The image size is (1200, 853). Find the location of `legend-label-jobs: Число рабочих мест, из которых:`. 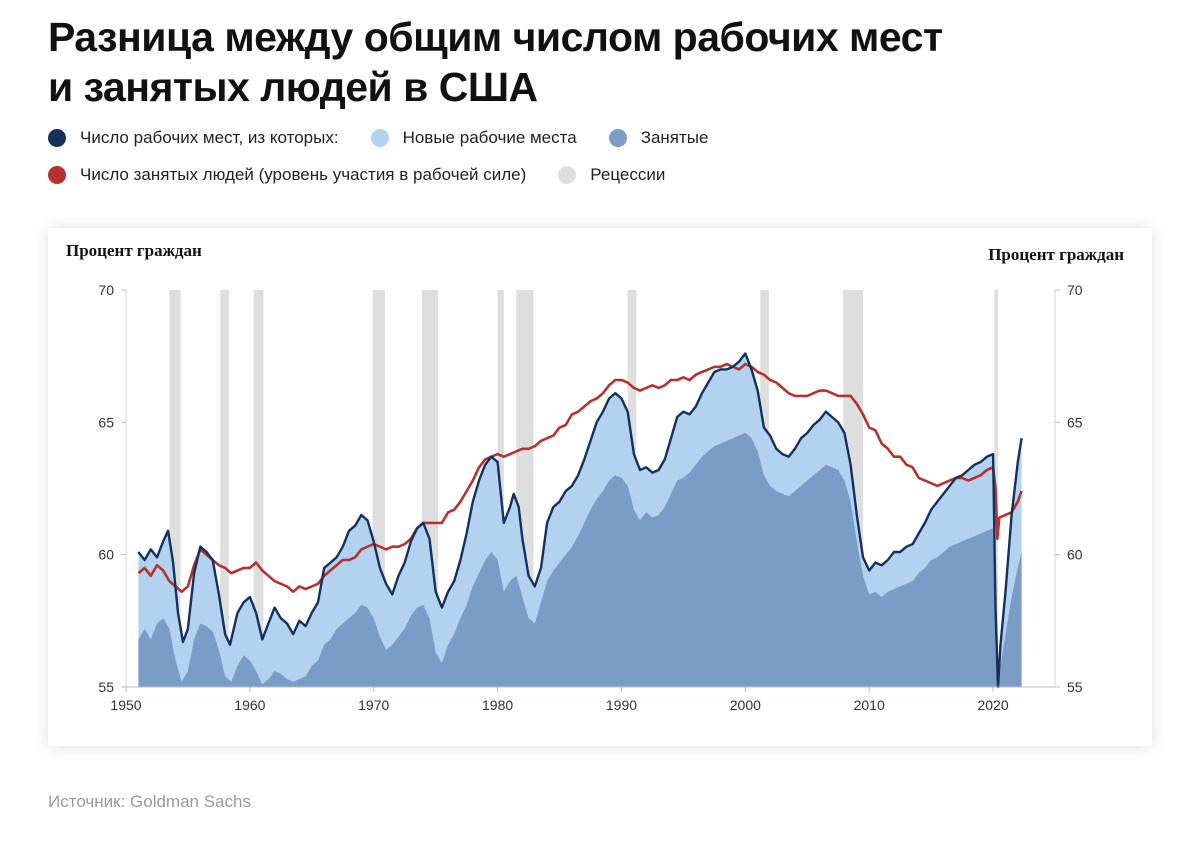

legend-label-jobs: Число рабочих мест, из которых: is located at coordinates (209, 137).